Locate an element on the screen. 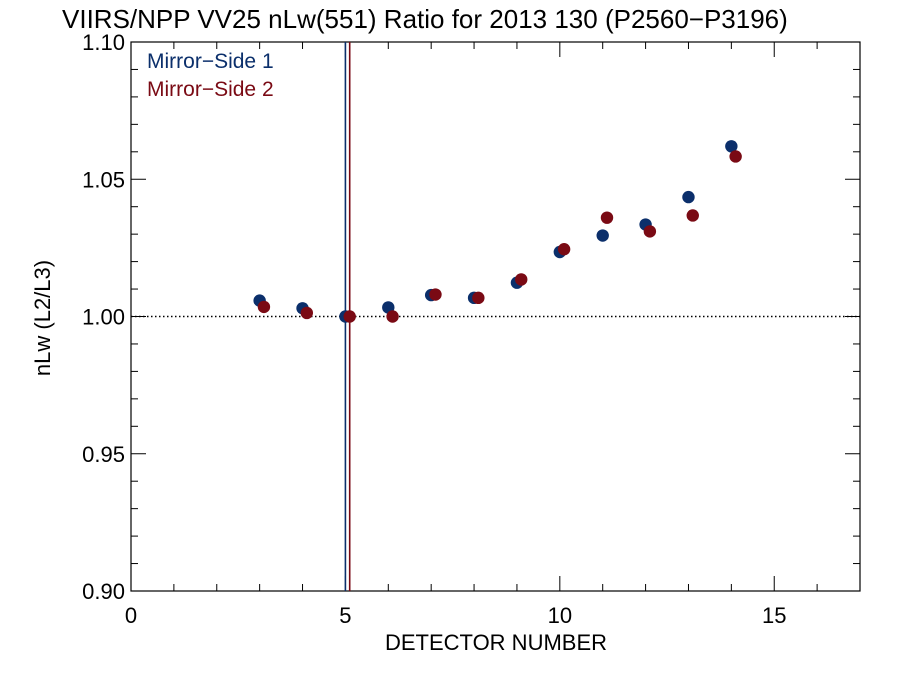  x-tick-label: 5 is located at coordinates (345, 615).